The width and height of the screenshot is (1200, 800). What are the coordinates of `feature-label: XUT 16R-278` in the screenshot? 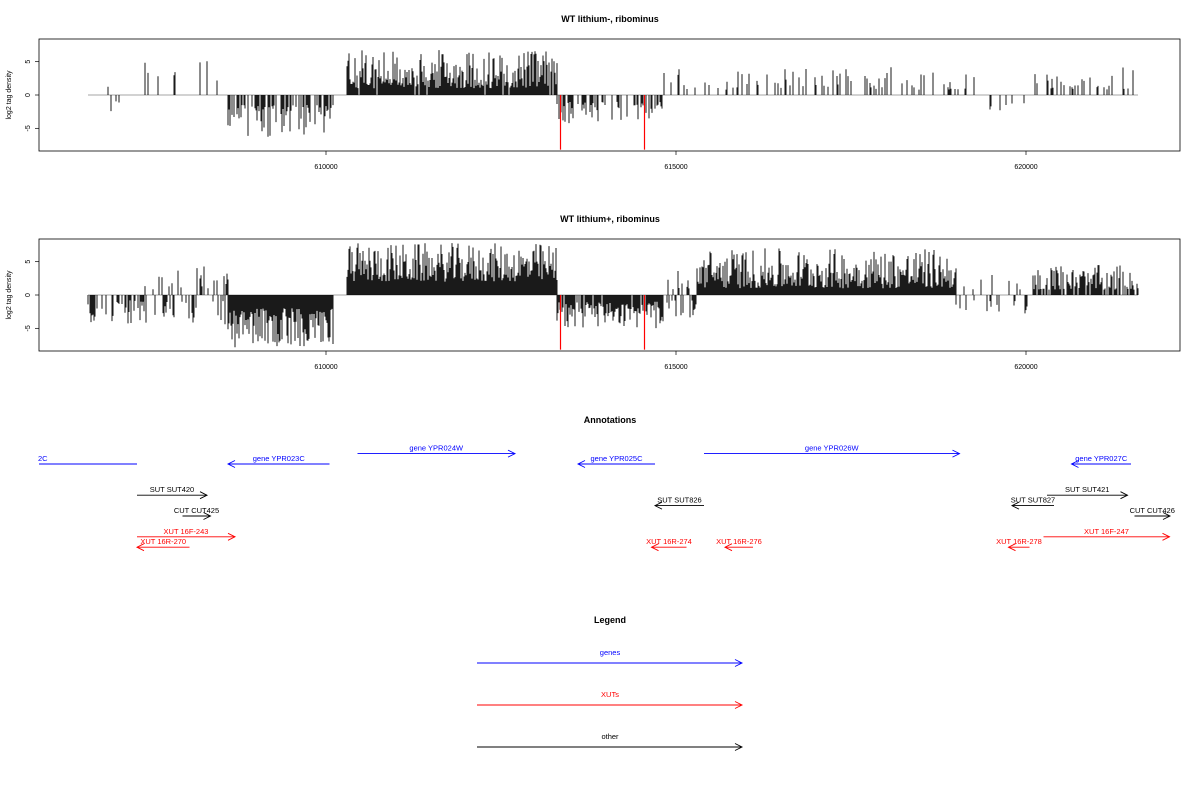 It's located at (1019, 541).